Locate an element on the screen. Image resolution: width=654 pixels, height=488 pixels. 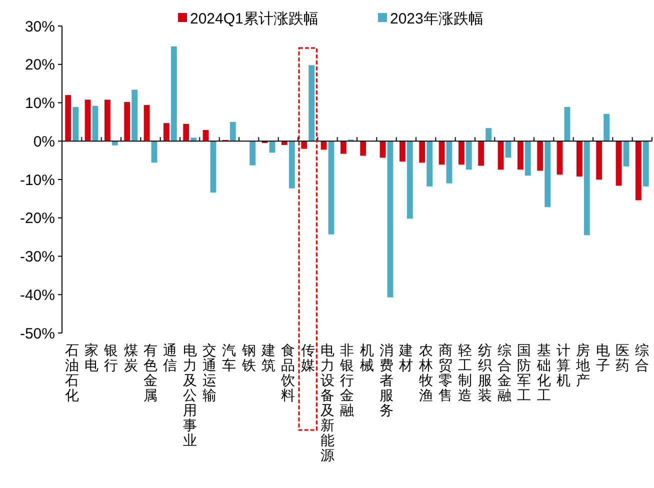
x-tick-label: 商贸零售 is located at coordinates (445, 373).